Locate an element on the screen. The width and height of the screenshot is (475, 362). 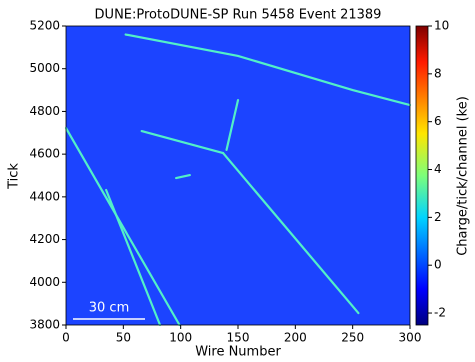
x-tick-label: 50 is located at coordinates (123, 338).